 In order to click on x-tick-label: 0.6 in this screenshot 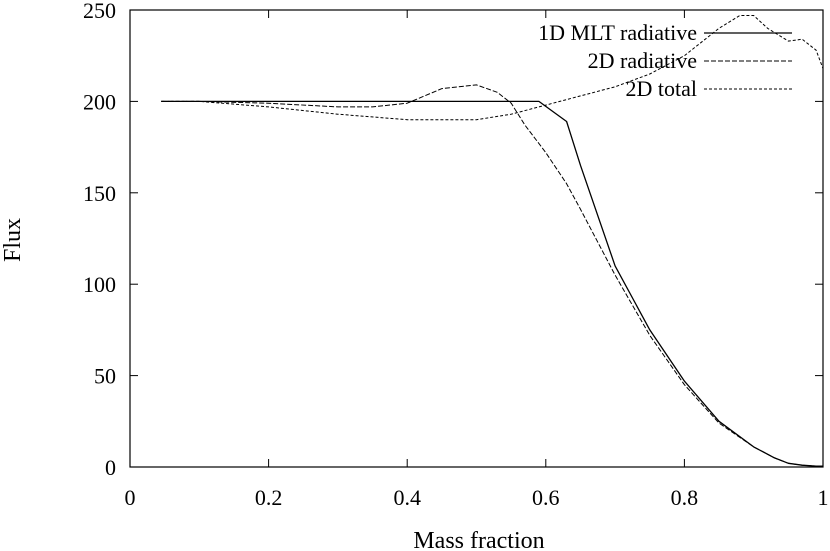, I will do `click(546, 497)`.